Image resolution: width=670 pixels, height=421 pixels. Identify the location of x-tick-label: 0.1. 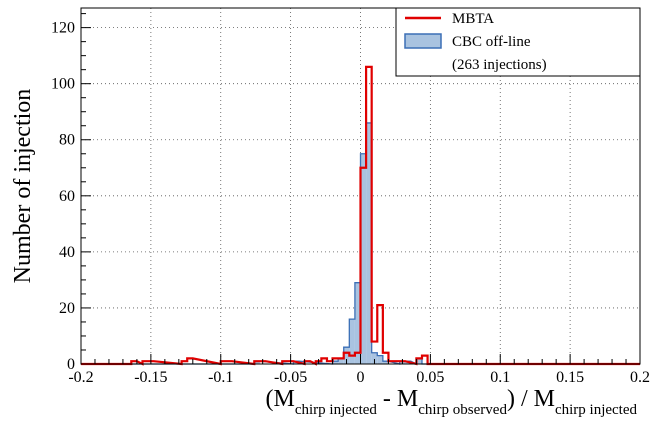
(500, 377).